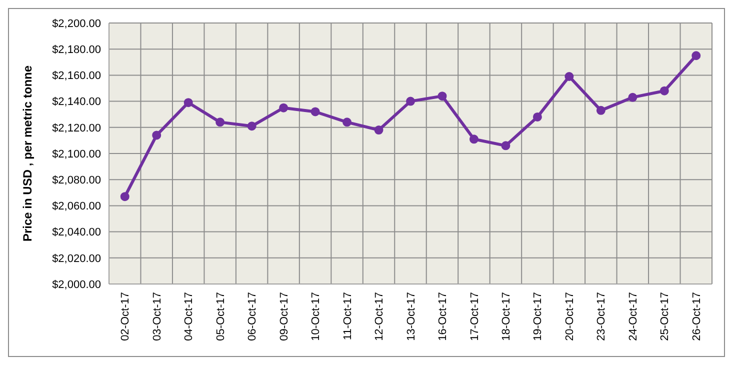 The height and width of the screenshot is (367, 733). I want to click on x-tick-label: 26-Oct-17, so click(696, 316).